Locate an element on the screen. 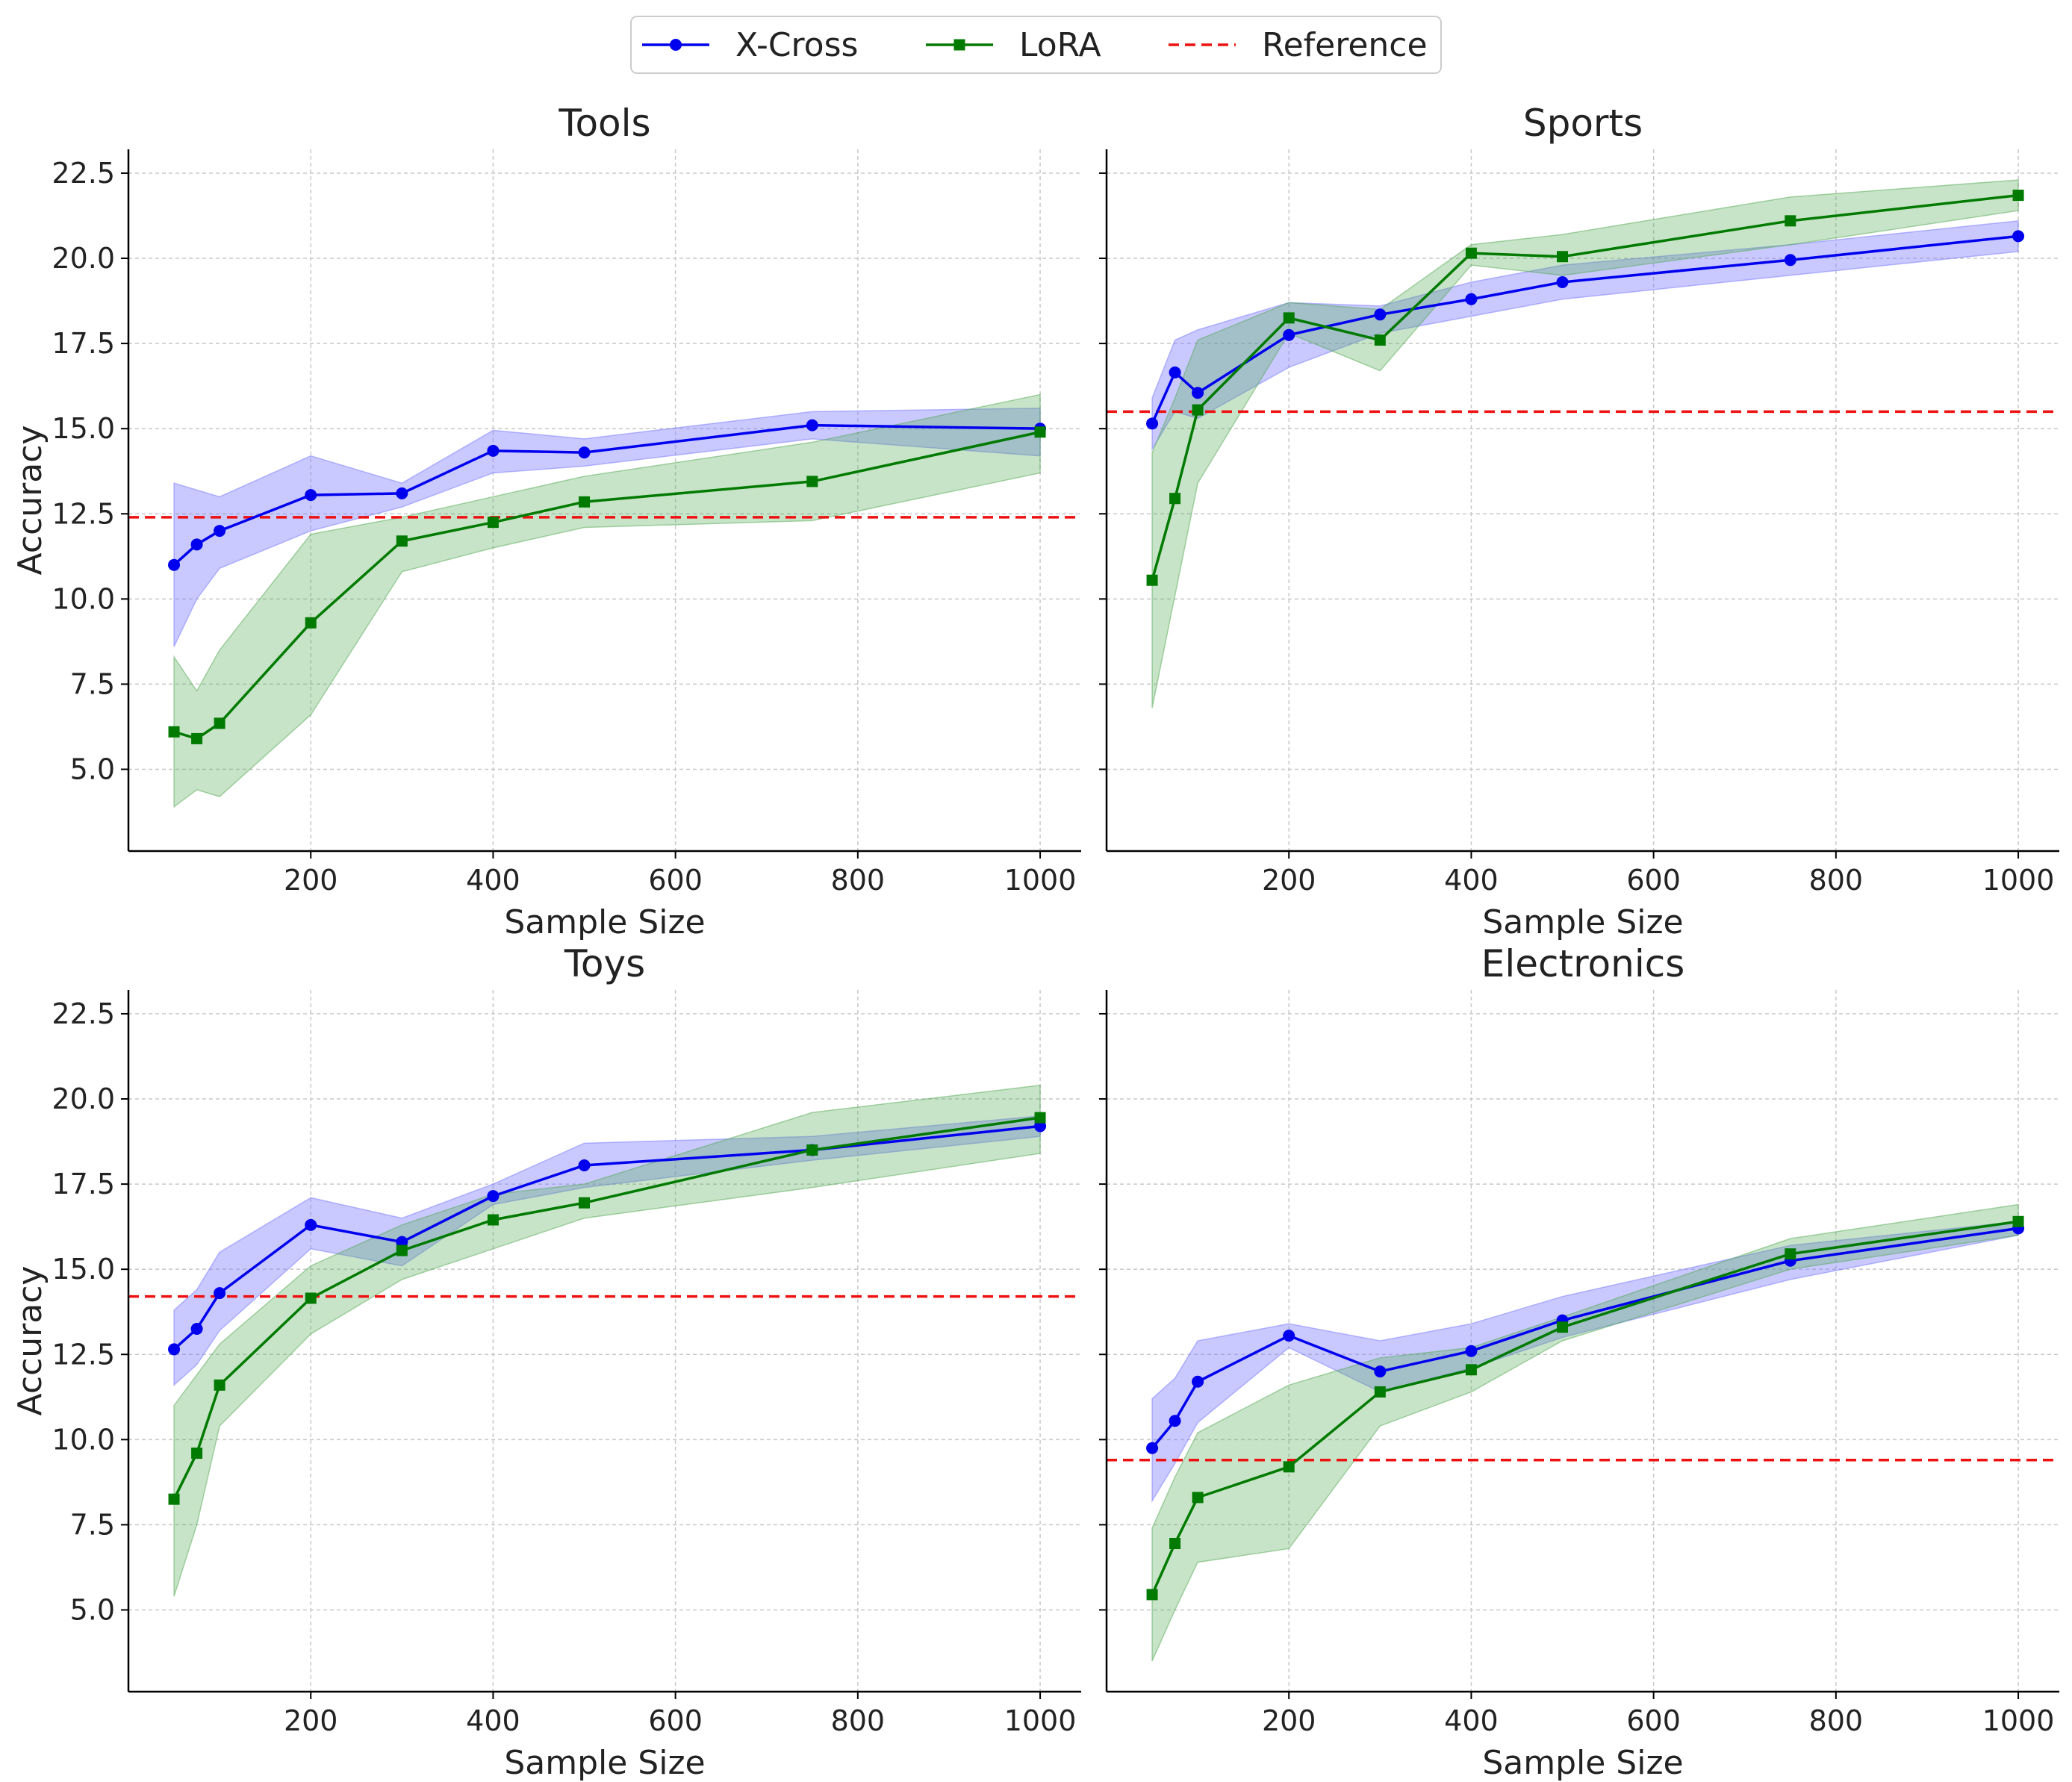  panel-title: Tools is located at coordinates (604, 123).